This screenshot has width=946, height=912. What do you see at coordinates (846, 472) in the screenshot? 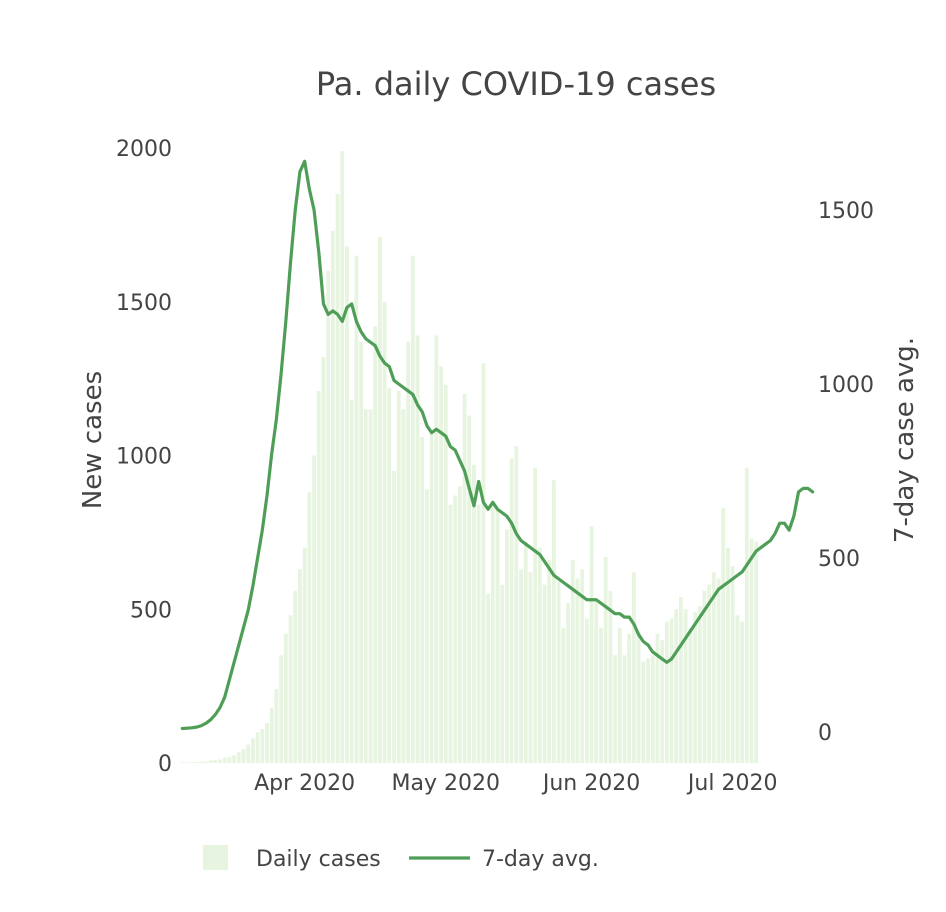
I see `y-axis-right-ticks: 0 500 1000 1500` at bounding box center [846, 472].